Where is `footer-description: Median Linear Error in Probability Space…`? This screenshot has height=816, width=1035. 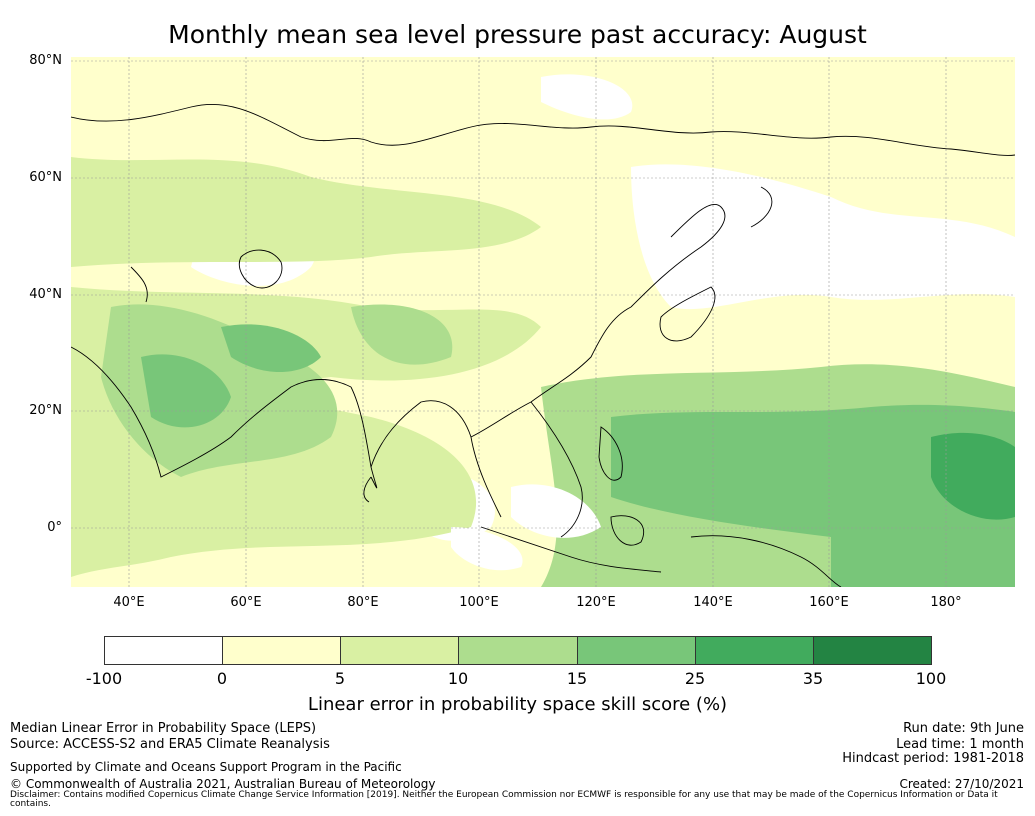 footer-description: Median Linear Error in Probability Space… is located at coordinates (163, 728).